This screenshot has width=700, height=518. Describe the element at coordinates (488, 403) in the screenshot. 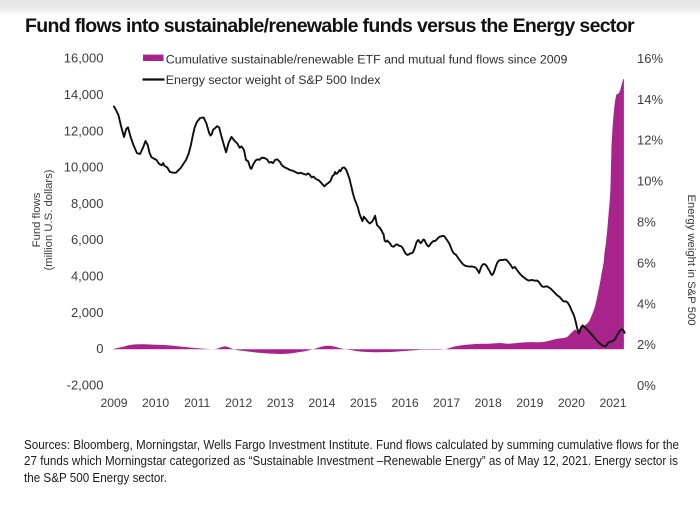

I see `svg-text: 2018` at that location.